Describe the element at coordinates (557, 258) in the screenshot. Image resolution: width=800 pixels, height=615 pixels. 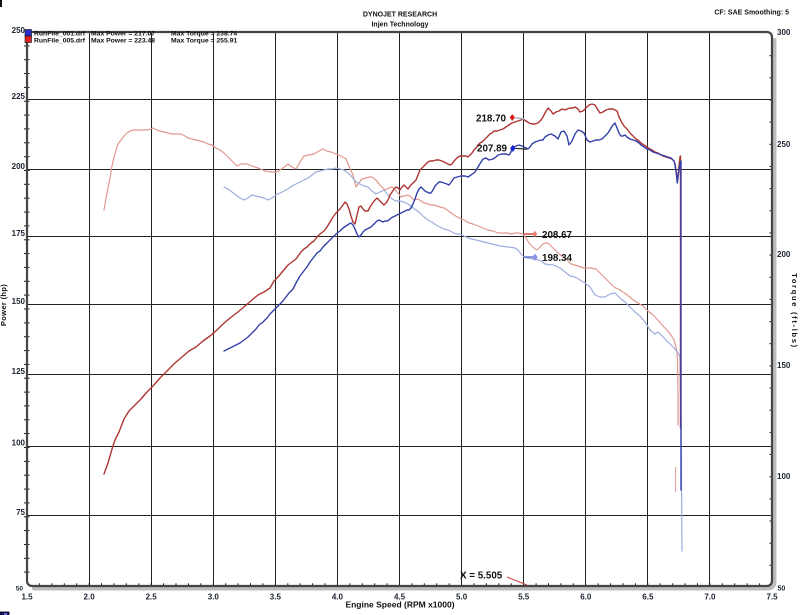
I see `svg-text: 198.34` at that location.